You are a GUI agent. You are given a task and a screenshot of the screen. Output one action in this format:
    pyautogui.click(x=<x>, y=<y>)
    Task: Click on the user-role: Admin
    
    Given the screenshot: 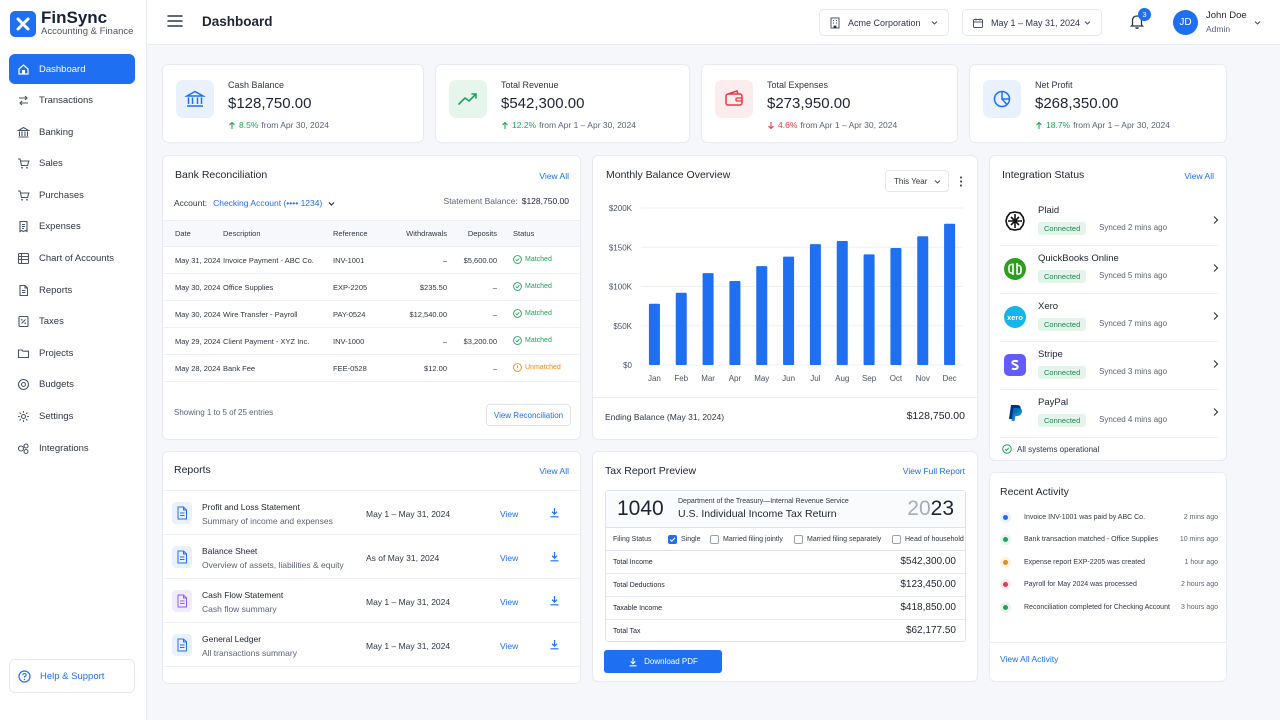 What is the action you would take?
    pyautogui.click(x=1218, y=29)
    